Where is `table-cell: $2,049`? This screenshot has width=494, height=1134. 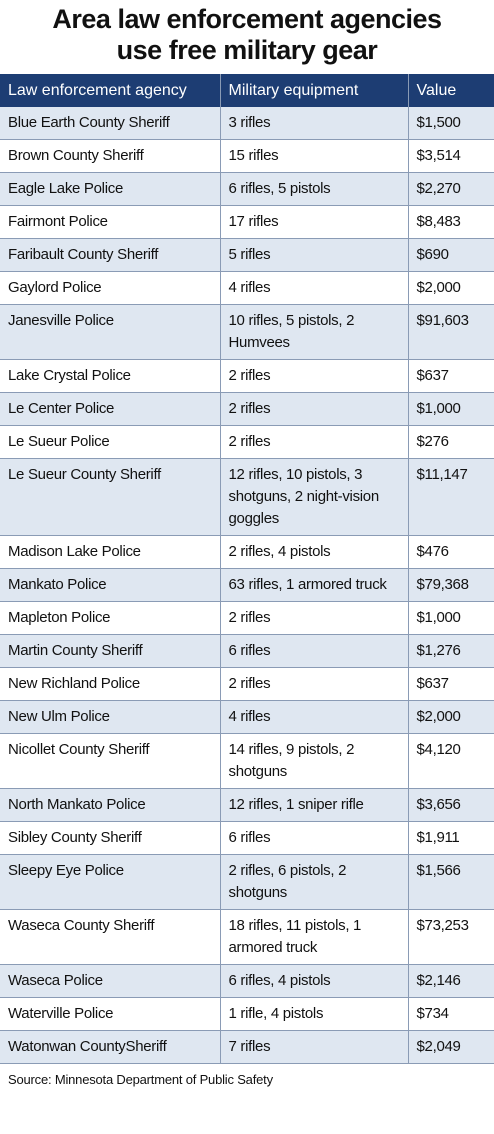 table-cell: $2,049 is located at coordinates (450, 1047).